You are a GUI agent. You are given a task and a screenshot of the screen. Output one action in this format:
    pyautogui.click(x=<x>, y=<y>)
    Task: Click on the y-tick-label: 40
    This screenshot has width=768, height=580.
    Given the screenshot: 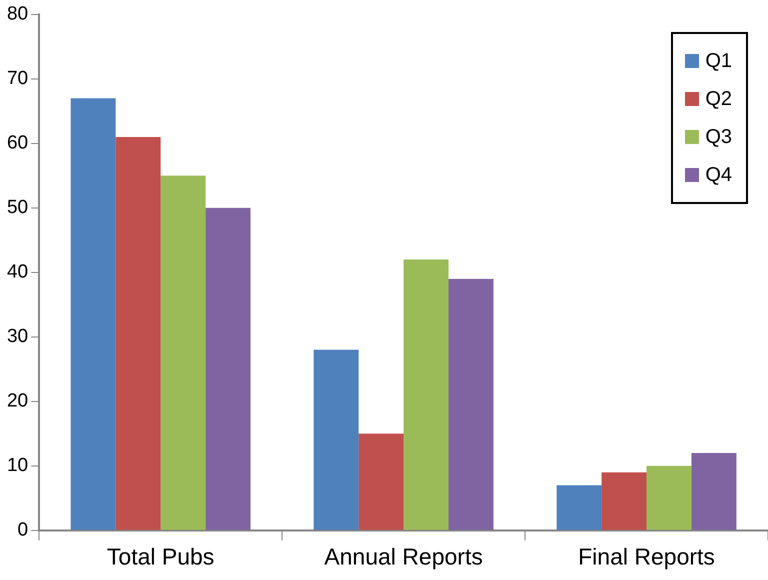 What is the action you would take?
    pyautogui.click(x=17, y=272)
    